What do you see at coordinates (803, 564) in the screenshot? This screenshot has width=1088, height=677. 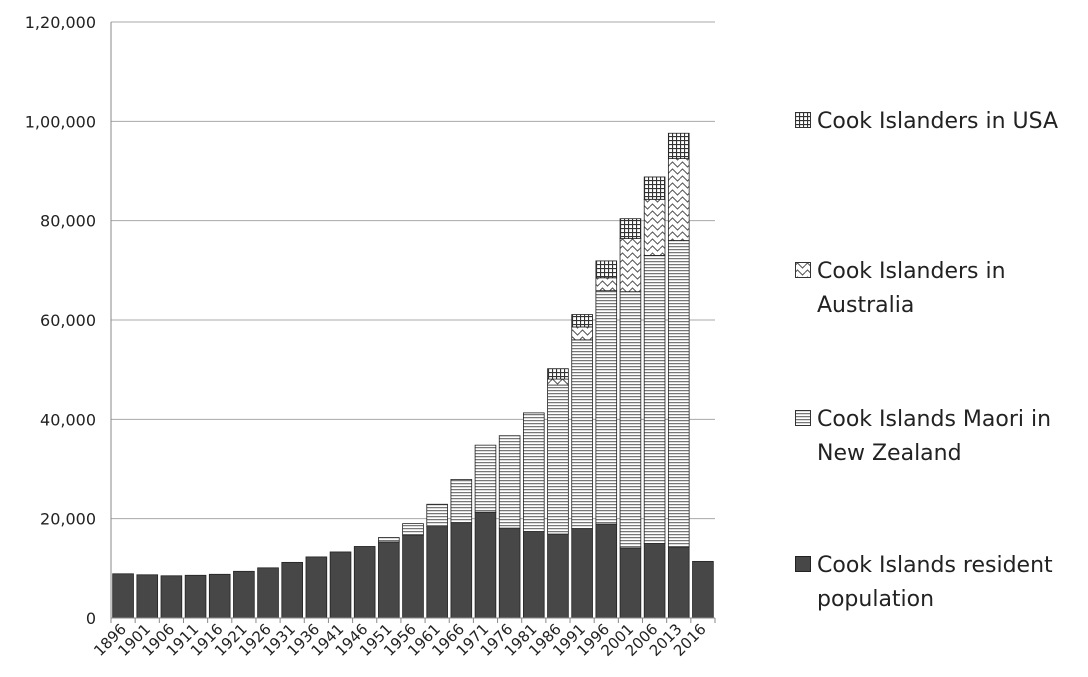 I see `solid-swatch-icon` at bounding box center [803, 564].